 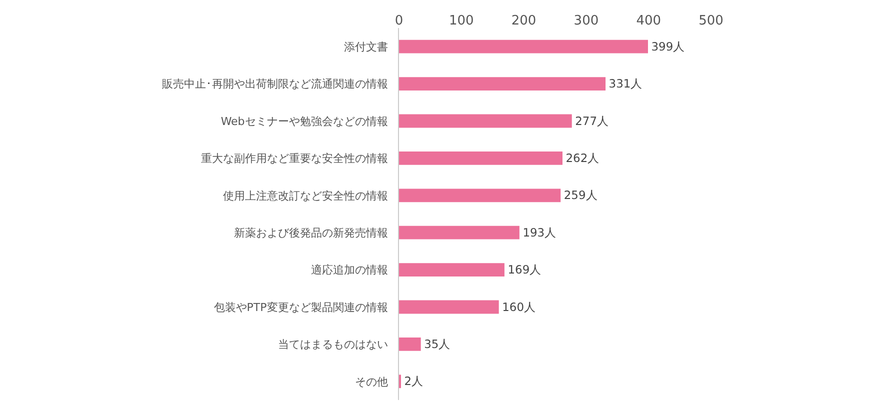 What do you see at coordinates (275, 84) in the screenshot?
I see `y-tick-label: 販売中止･再開や出荷制限など流通関連の情報` at bounding box center [275, 84].